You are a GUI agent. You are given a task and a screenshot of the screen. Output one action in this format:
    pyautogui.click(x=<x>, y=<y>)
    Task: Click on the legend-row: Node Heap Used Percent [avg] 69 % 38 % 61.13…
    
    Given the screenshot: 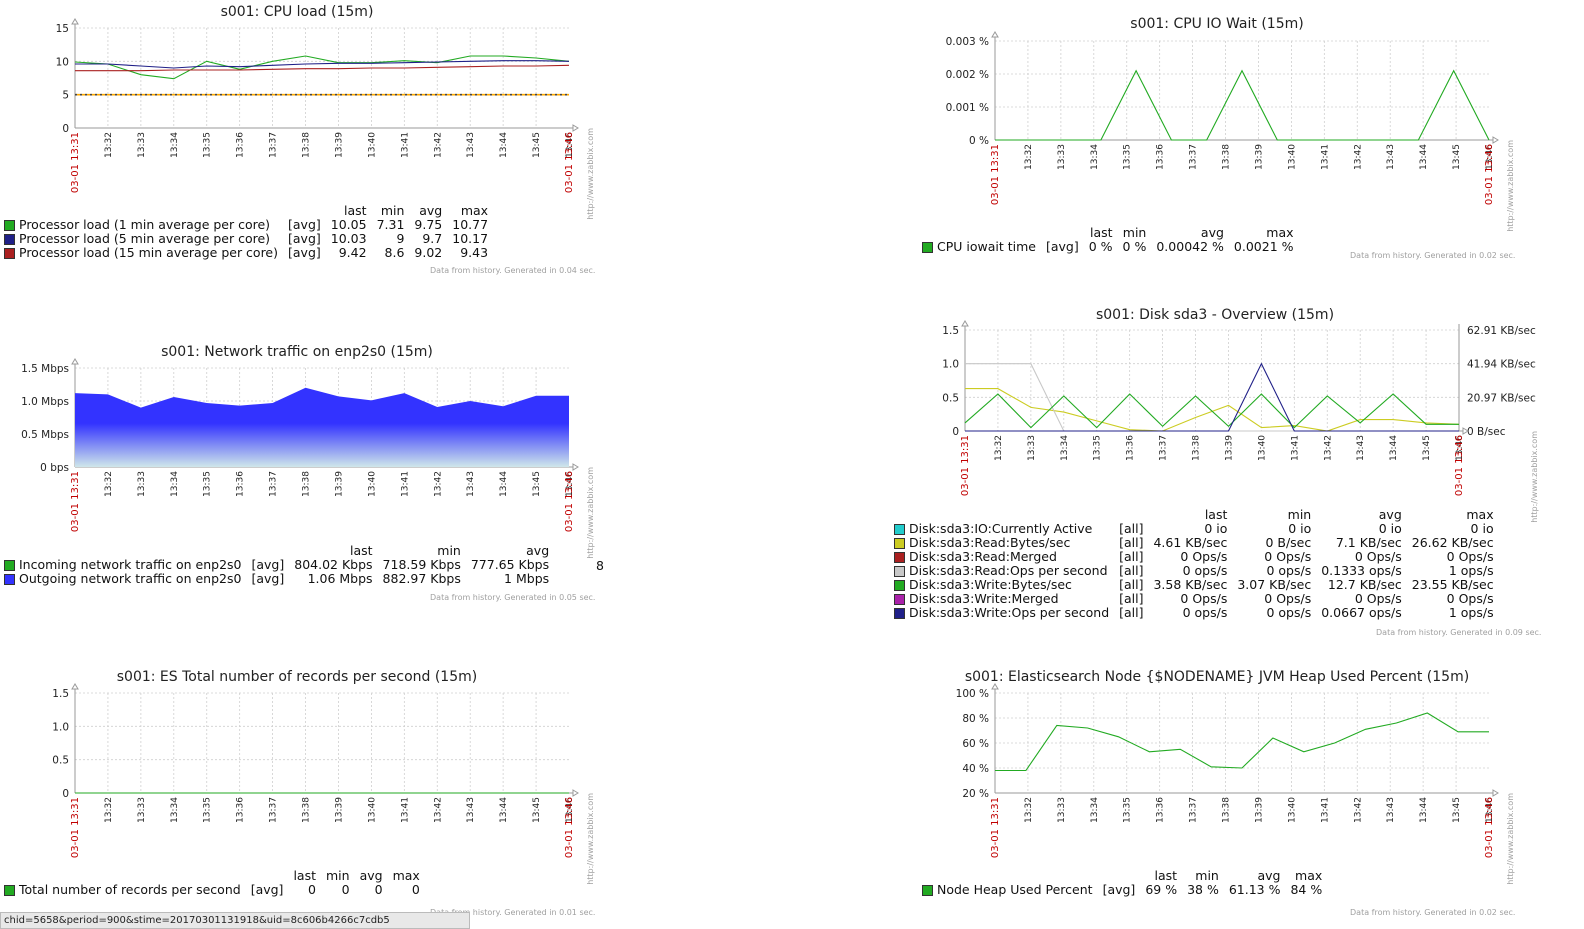 What is the action you would take?
    pyautogui.click(x=1124, y=890)
    